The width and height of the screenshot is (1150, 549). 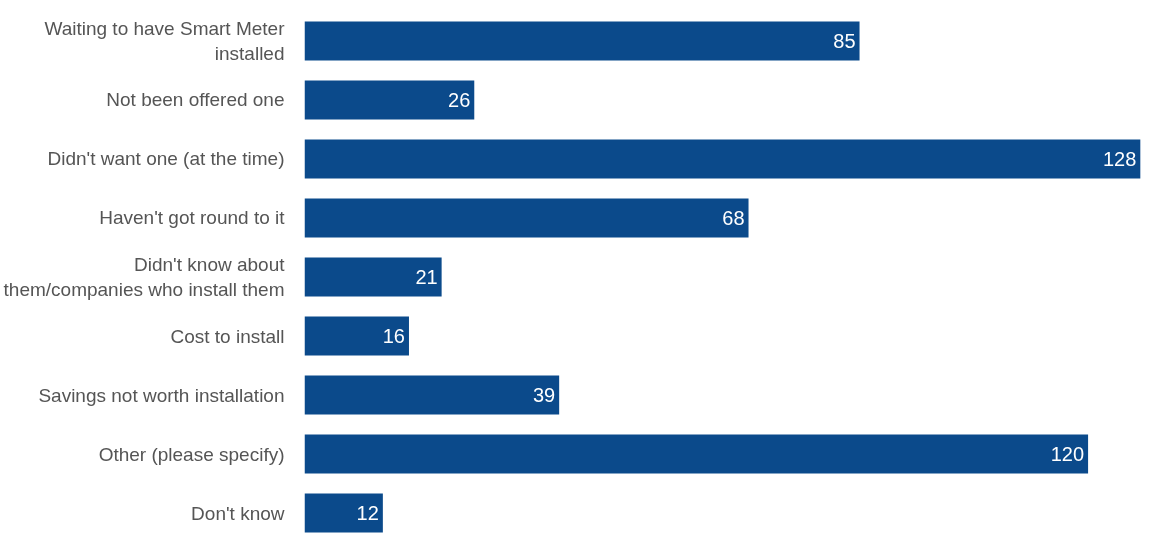 I want to click on data-label: 120, so click(x=1067, y=454).